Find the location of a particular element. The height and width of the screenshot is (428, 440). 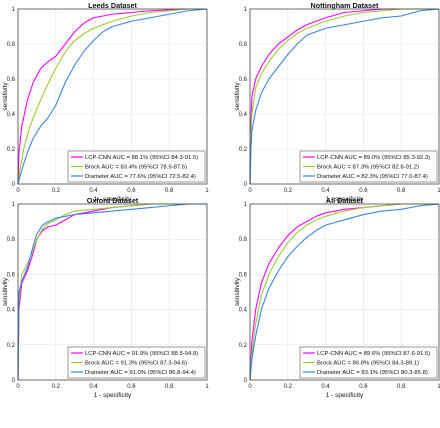

legend-entry: Diameter AUC = 82.3% (95%CI 77.0-87.4) is located at coordinates (372, 177).